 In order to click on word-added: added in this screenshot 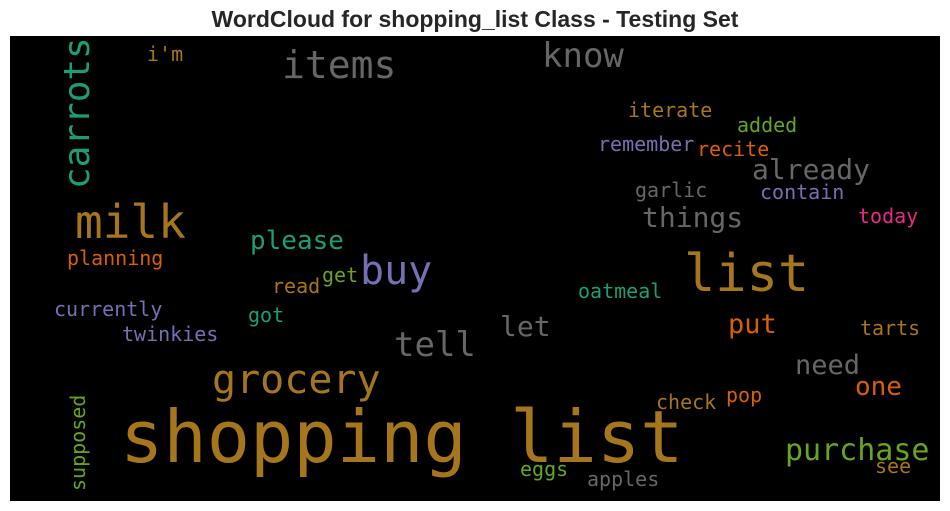, I will do `click(767, 125)`.